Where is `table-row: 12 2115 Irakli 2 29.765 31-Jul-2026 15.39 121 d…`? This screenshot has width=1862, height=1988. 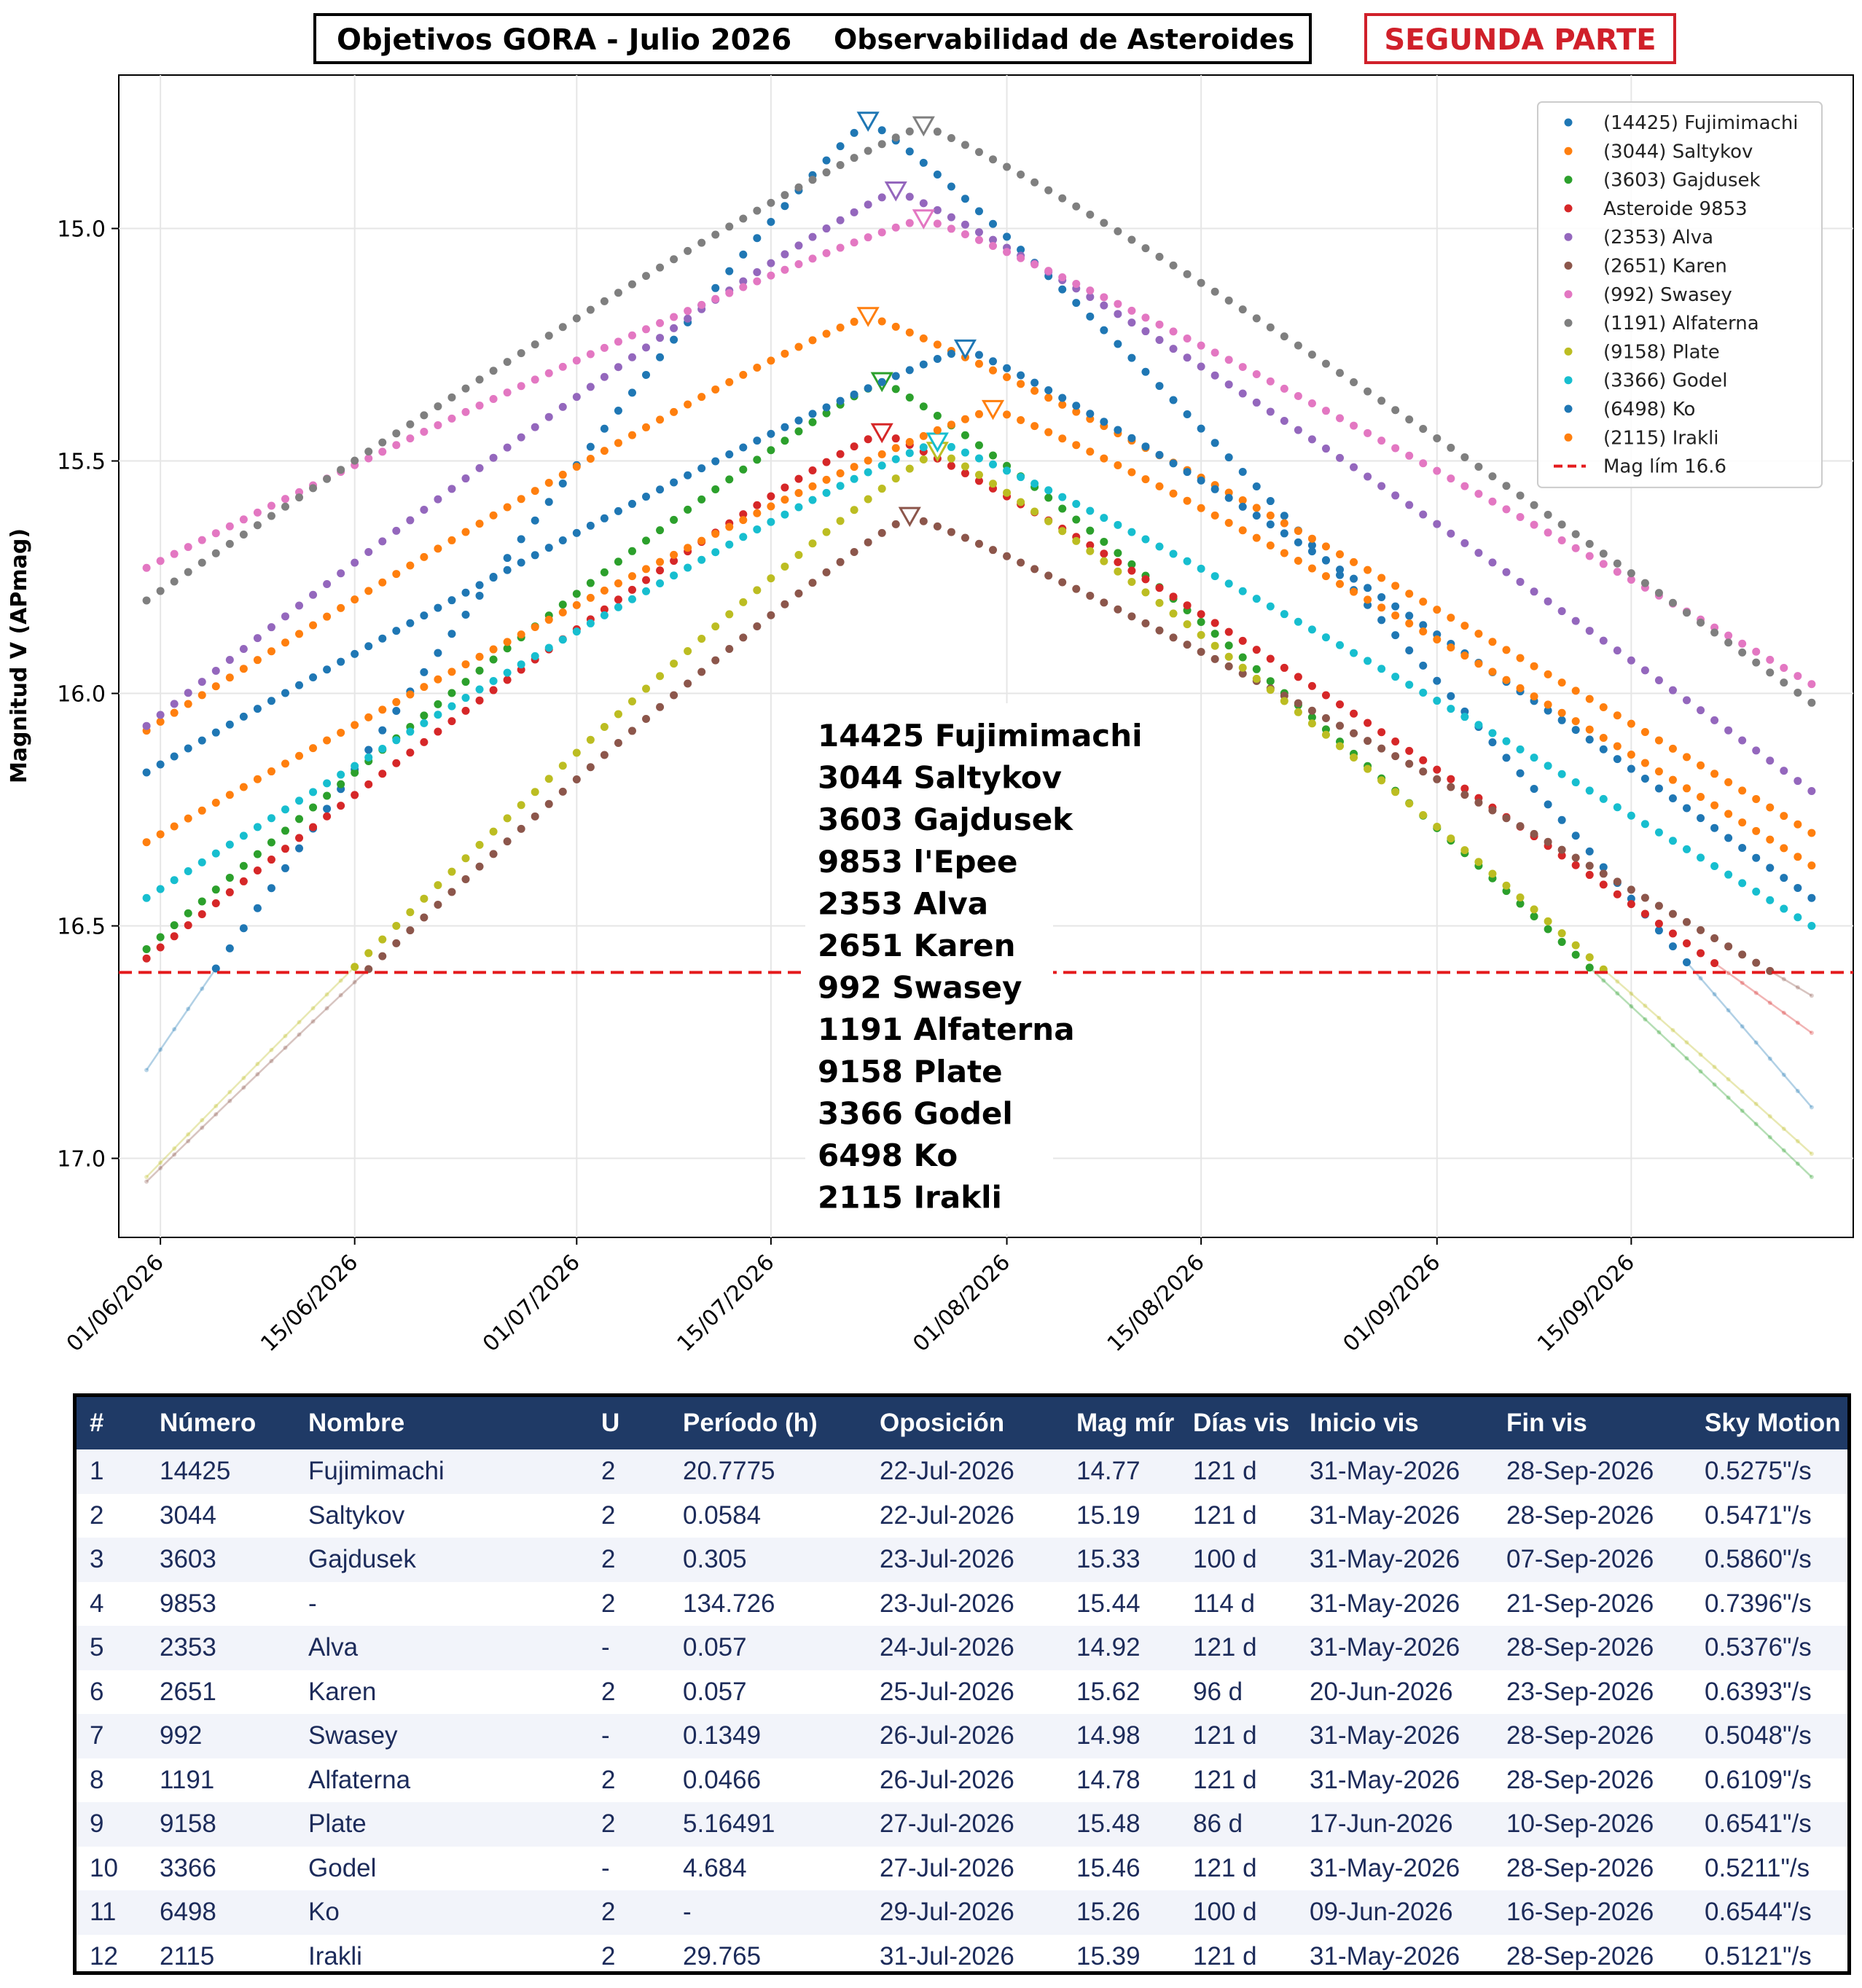
table-row: 12 2115 Irakli 2 29.765 31-Jul-2026 15.39 121 d… is located at coordinates (962, 1953).